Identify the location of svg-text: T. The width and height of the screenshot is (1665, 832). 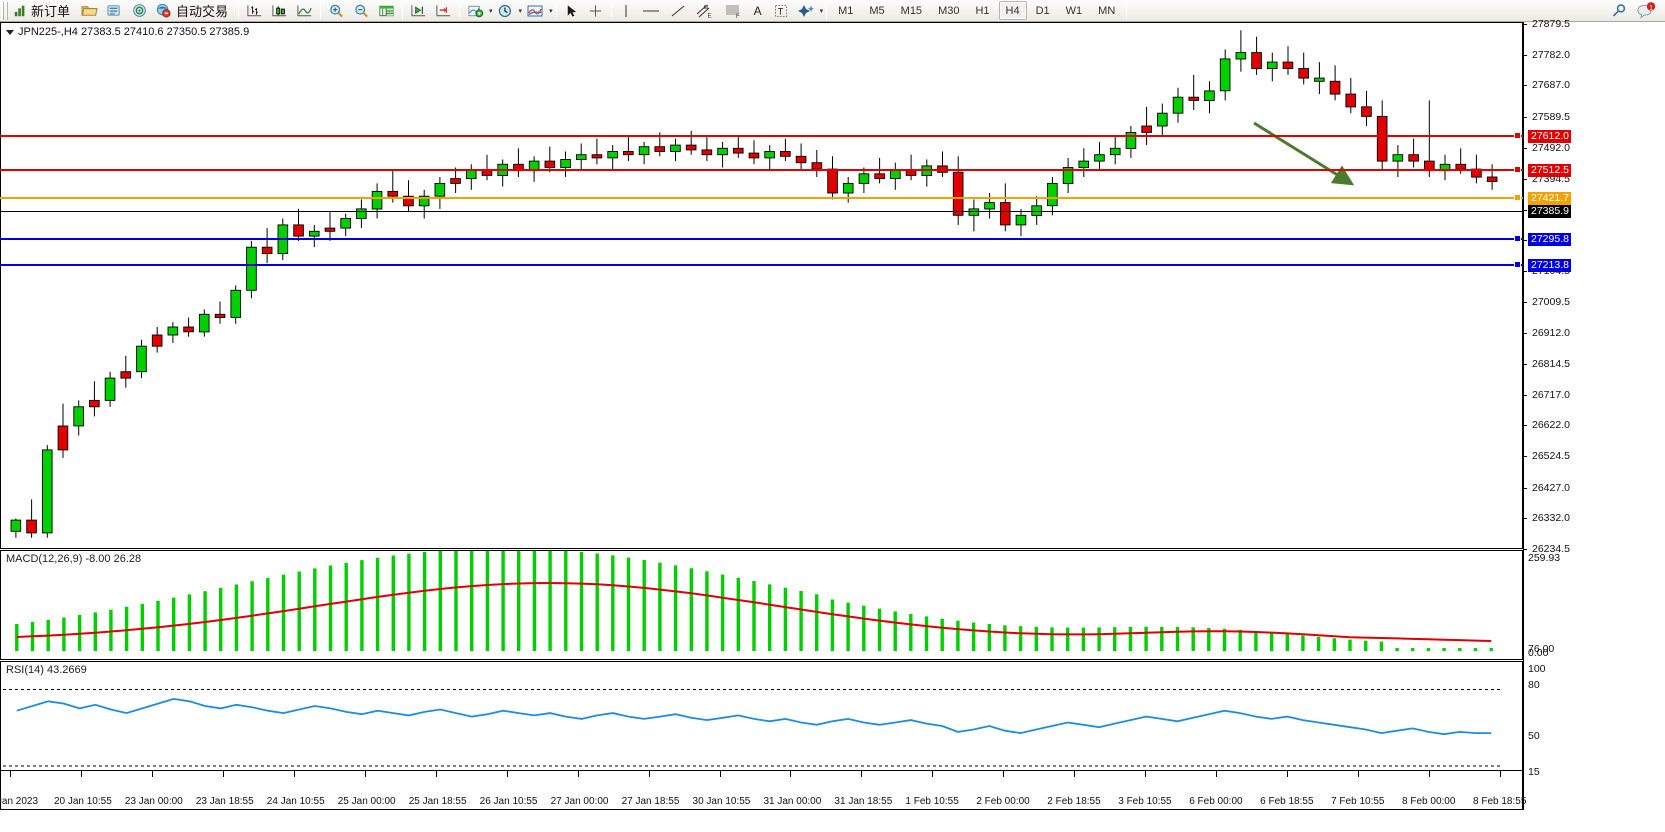
(780, 11).